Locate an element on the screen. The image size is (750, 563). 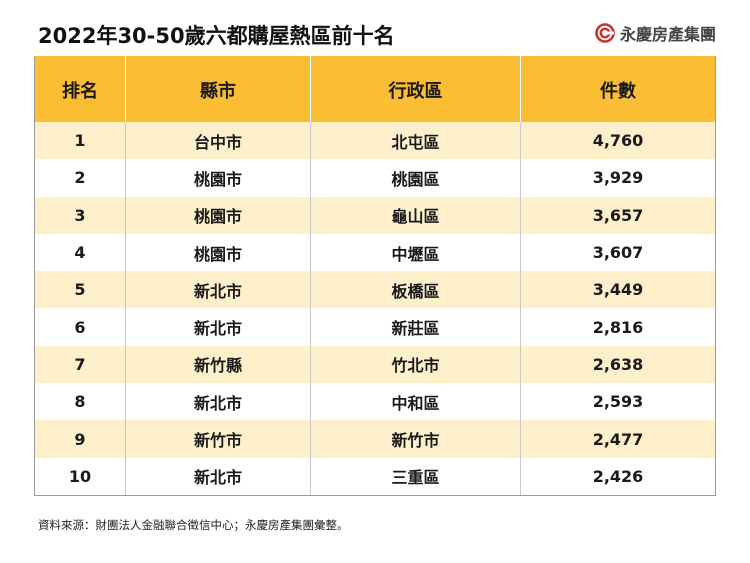
table-row: 10 新北市 三重區 2,426 is located at coordinates (375, 476).